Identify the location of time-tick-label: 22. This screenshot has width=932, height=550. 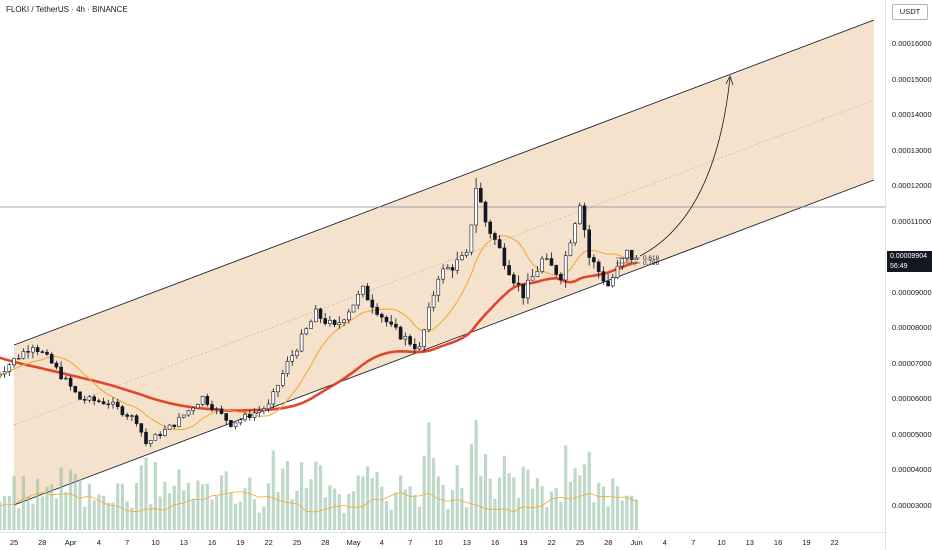
(834, 542).